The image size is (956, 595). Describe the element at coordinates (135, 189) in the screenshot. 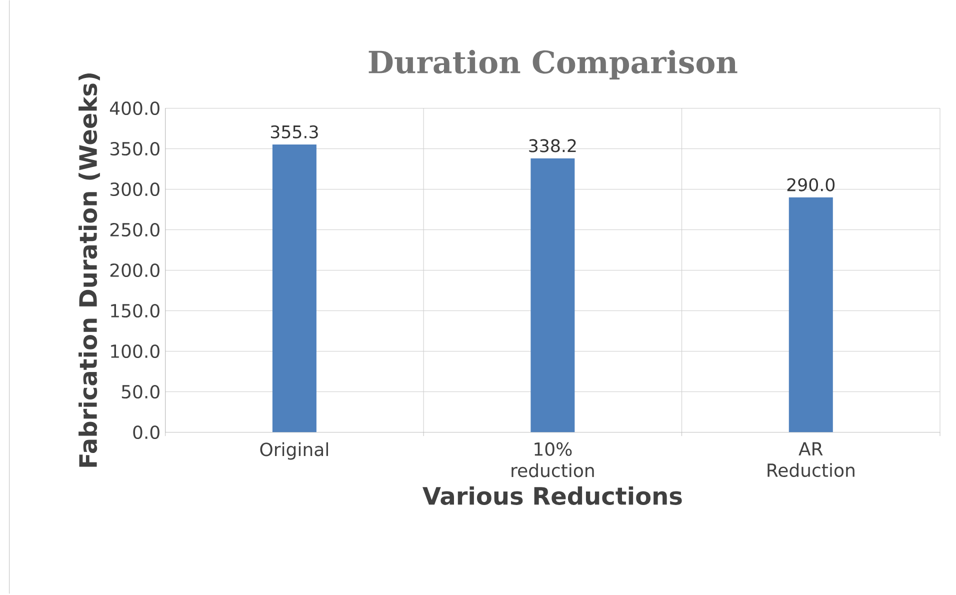

I see `y-tick-label: 300.0` at that location.